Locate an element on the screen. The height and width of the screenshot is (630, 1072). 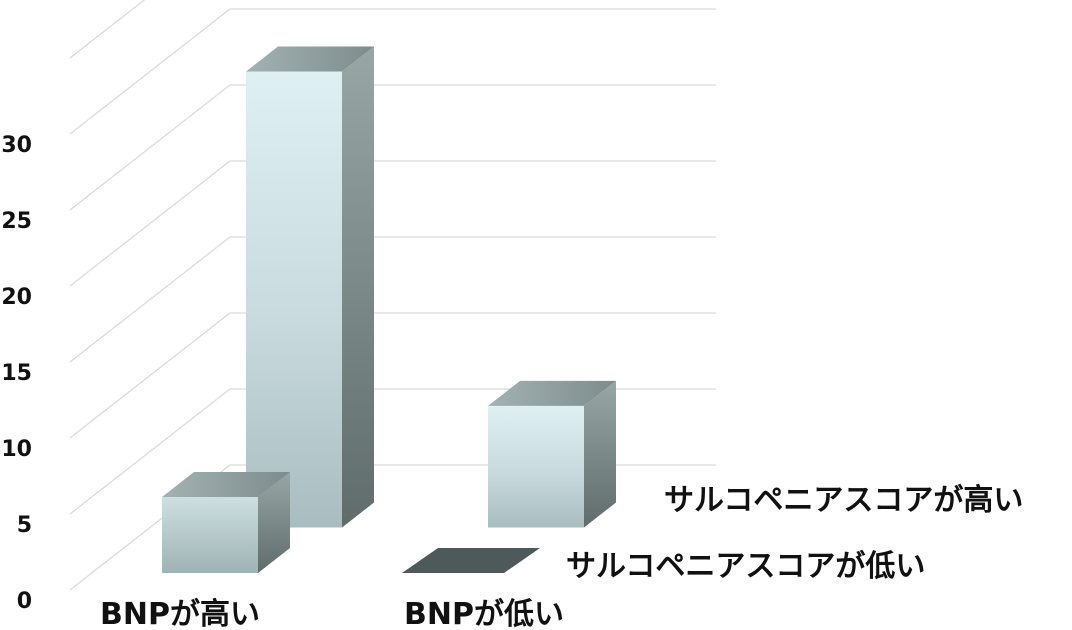
y-tick-label: 25 is located at coordinates (16, 221).